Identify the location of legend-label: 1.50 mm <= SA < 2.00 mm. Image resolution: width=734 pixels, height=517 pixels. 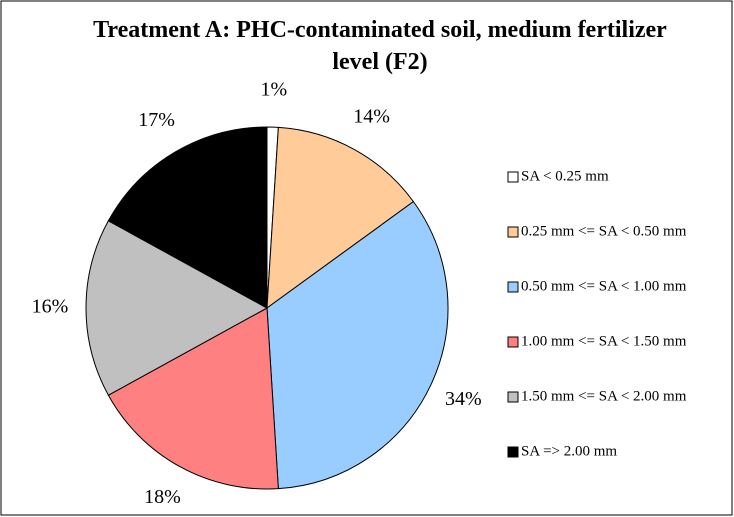
(604, 396).